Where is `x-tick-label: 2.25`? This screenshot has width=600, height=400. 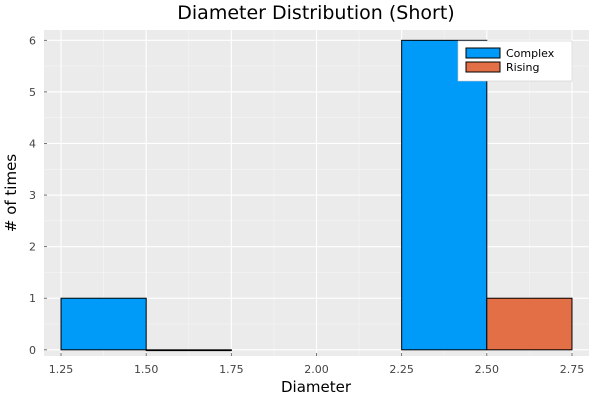
x-tick-label: 2.25 is located at coordinates (401, 369).